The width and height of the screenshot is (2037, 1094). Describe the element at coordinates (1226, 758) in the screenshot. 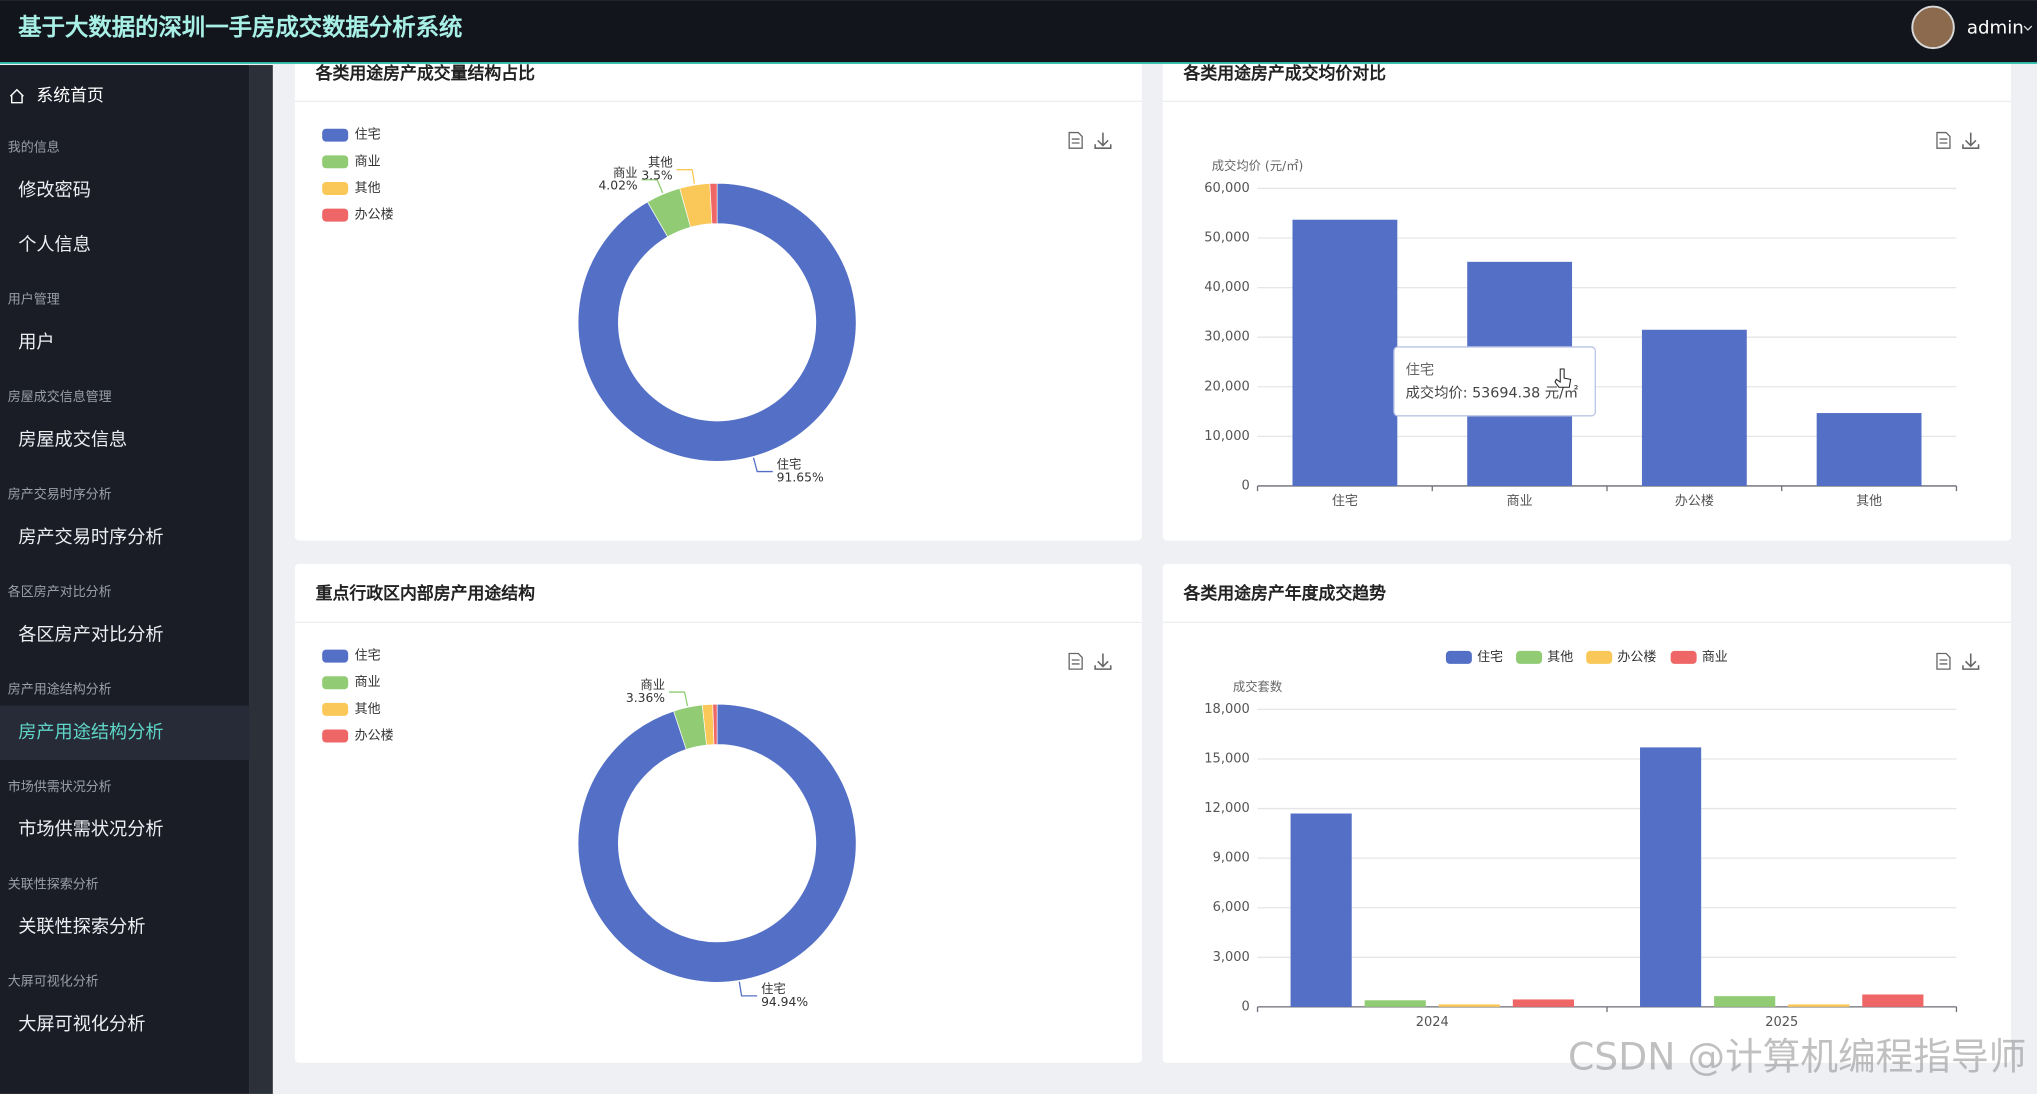

I see `y-tick-label: 15,000` at that location.